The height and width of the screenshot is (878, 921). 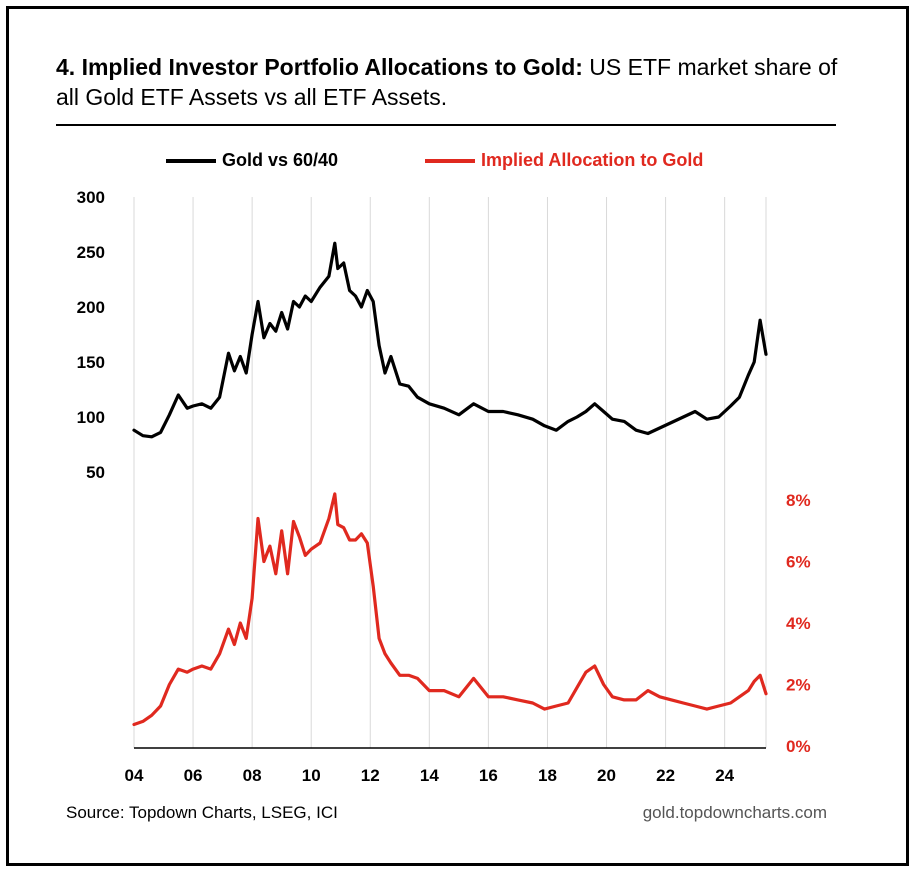 I want to click on x-tick-label: 20, so click(x=606, y=775).